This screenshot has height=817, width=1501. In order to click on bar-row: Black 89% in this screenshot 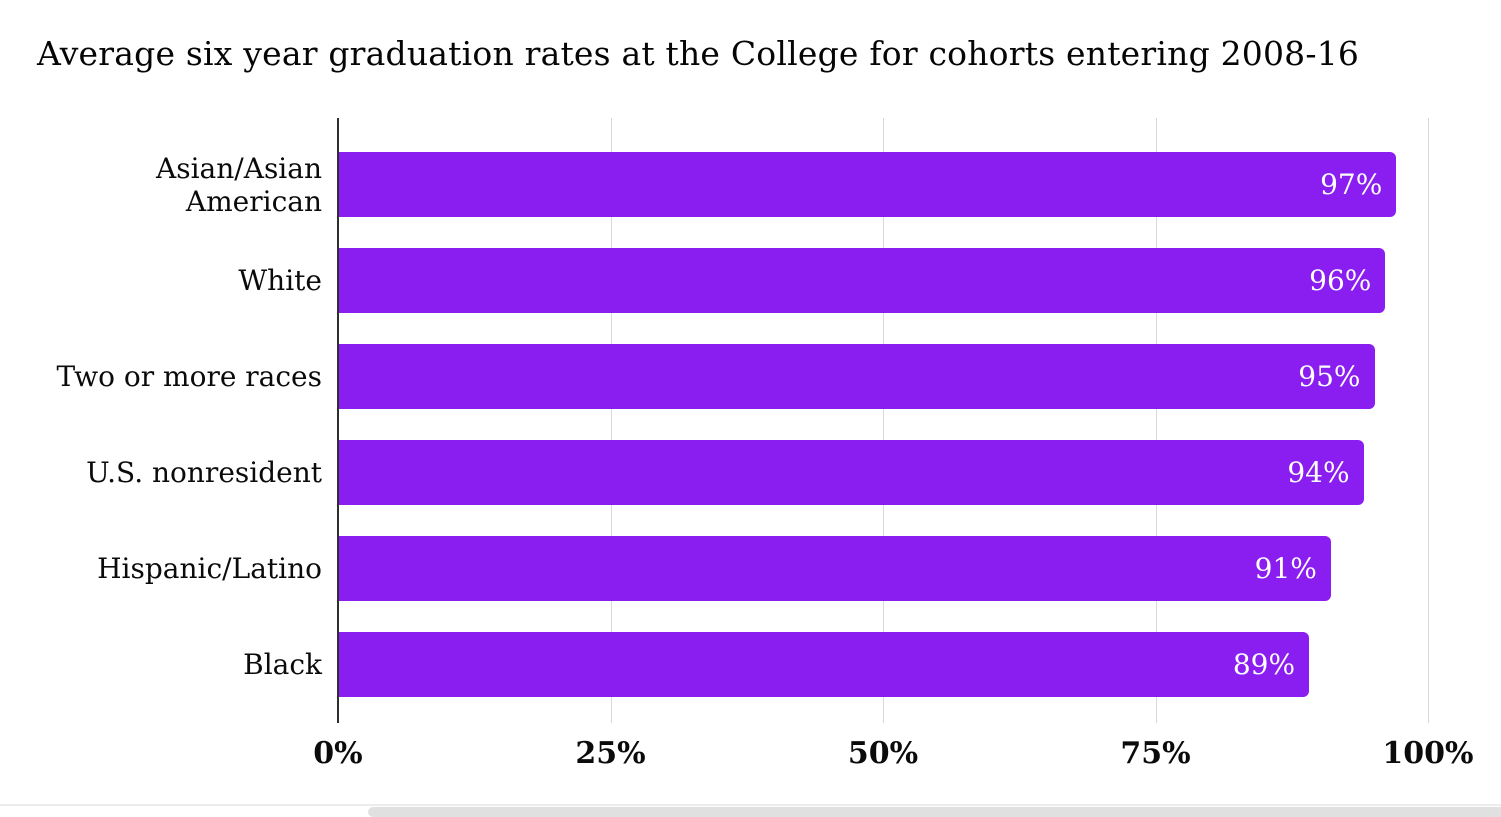, I will do `click(750, 664)`.